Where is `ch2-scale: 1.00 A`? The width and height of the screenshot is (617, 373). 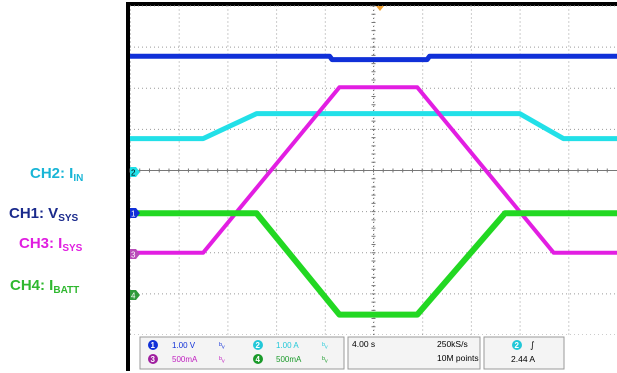
ch2-scale: 1.00 A is located at coordinates (287, 345).